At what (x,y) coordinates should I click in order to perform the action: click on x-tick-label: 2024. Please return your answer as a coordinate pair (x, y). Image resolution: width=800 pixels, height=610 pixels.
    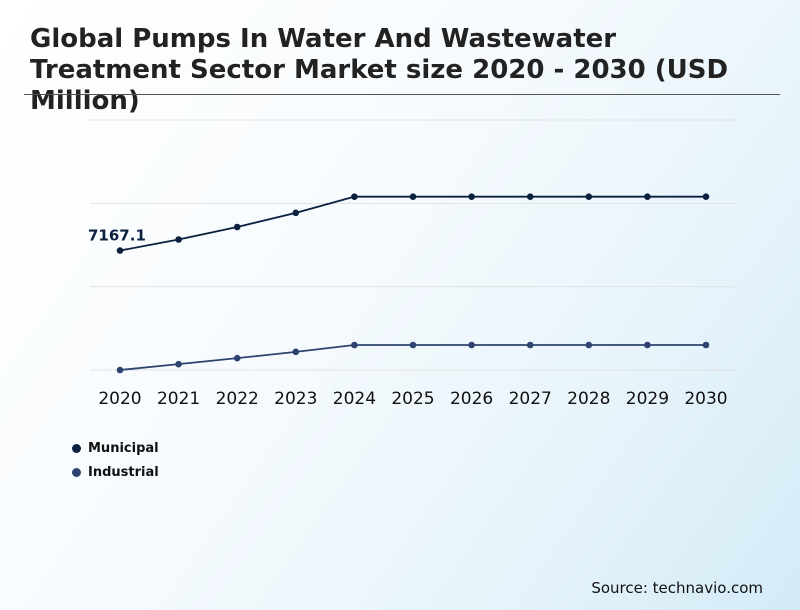
    Looking at the image, I should click on (354, 399).